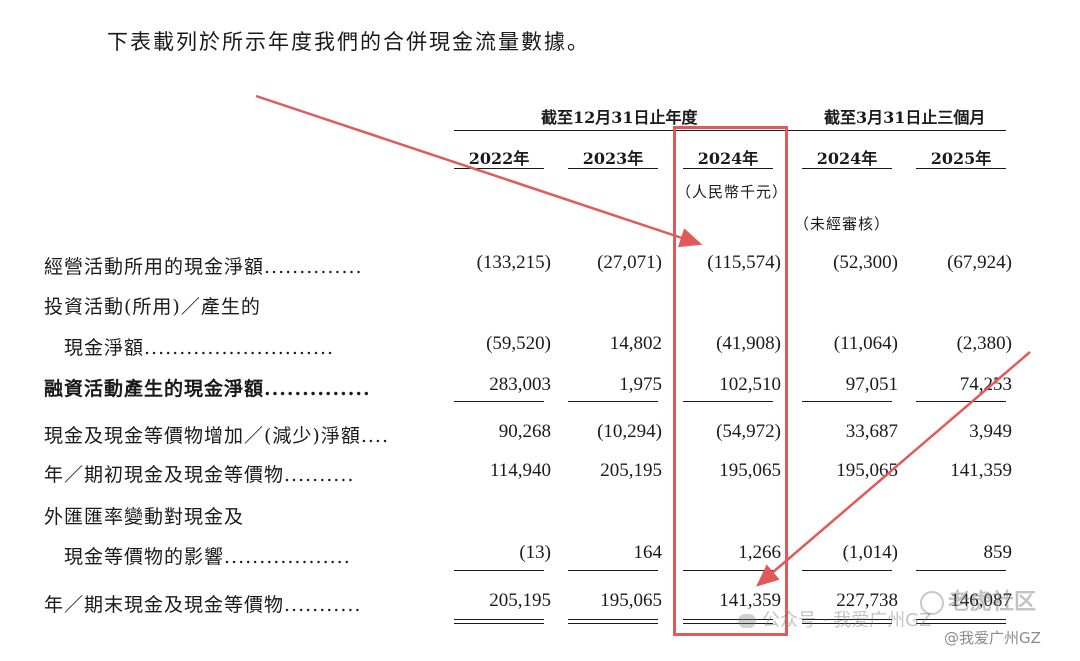  Describe the element at coordinates (640, 384) in the screenshot. I see `cell-financing-2023: 1,975` at that location.